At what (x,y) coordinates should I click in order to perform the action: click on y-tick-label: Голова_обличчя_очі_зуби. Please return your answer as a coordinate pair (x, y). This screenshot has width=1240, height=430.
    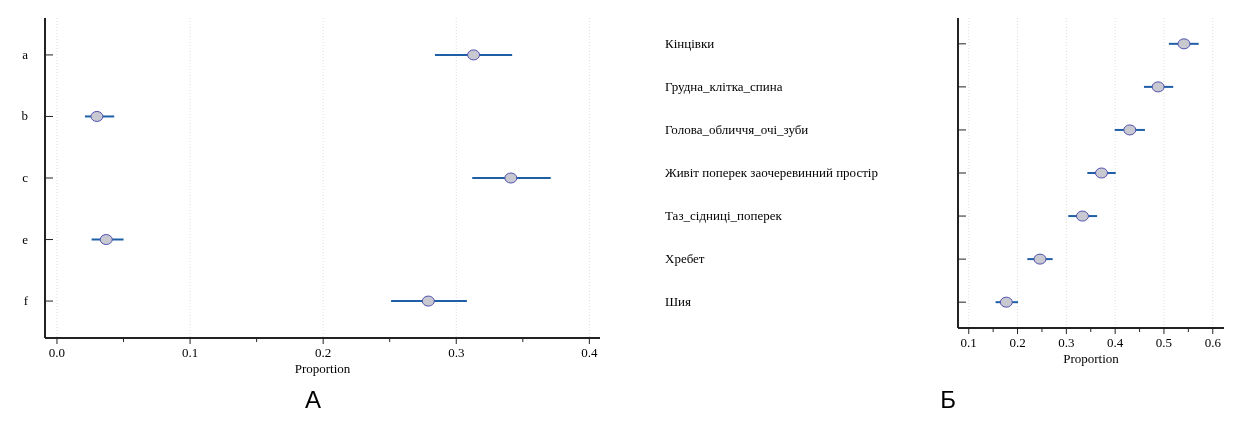
    Looking at the image, I should click on (737, 129).